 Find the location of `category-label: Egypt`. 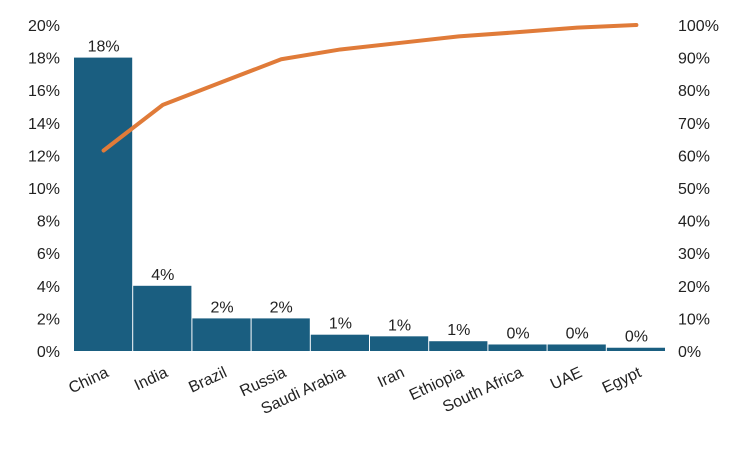

category-label: Egypt is located at coordinates (622, 380).